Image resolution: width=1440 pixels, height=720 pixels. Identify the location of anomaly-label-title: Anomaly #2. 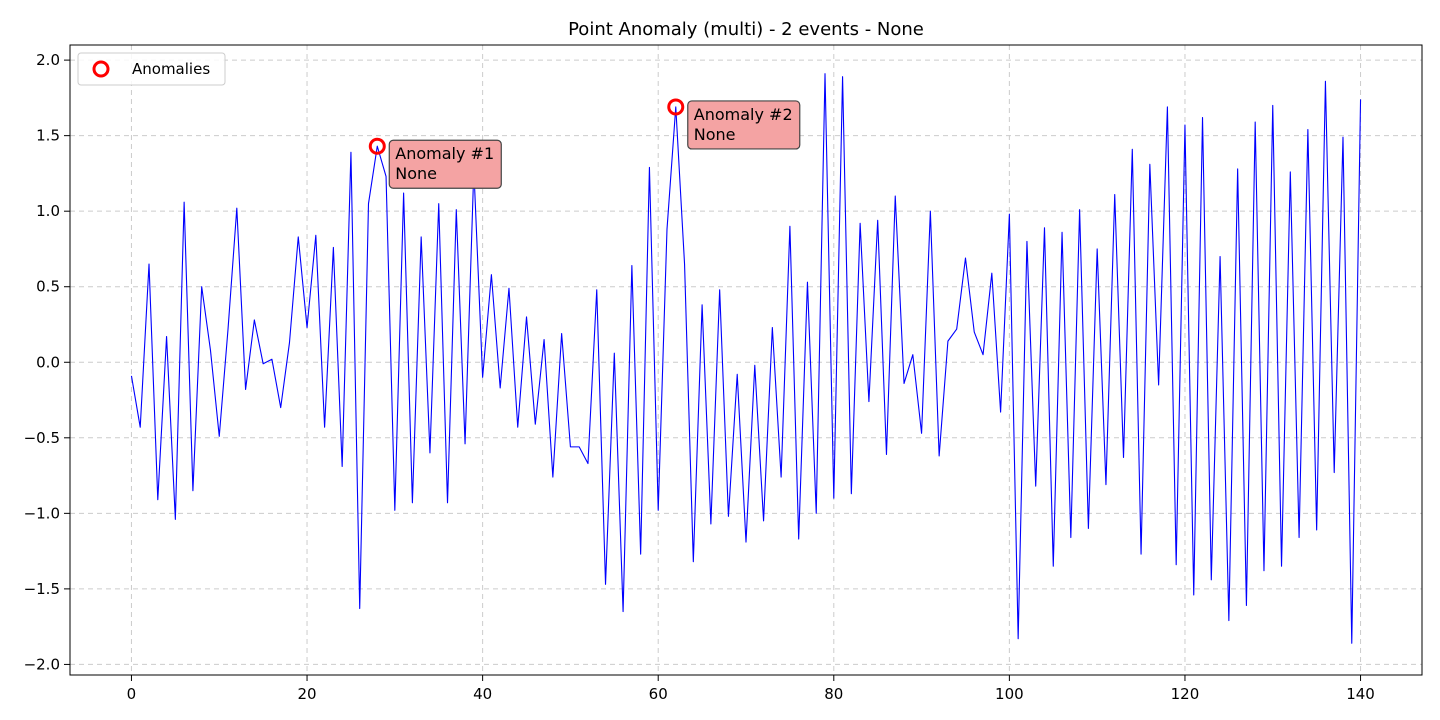
(743, 114).